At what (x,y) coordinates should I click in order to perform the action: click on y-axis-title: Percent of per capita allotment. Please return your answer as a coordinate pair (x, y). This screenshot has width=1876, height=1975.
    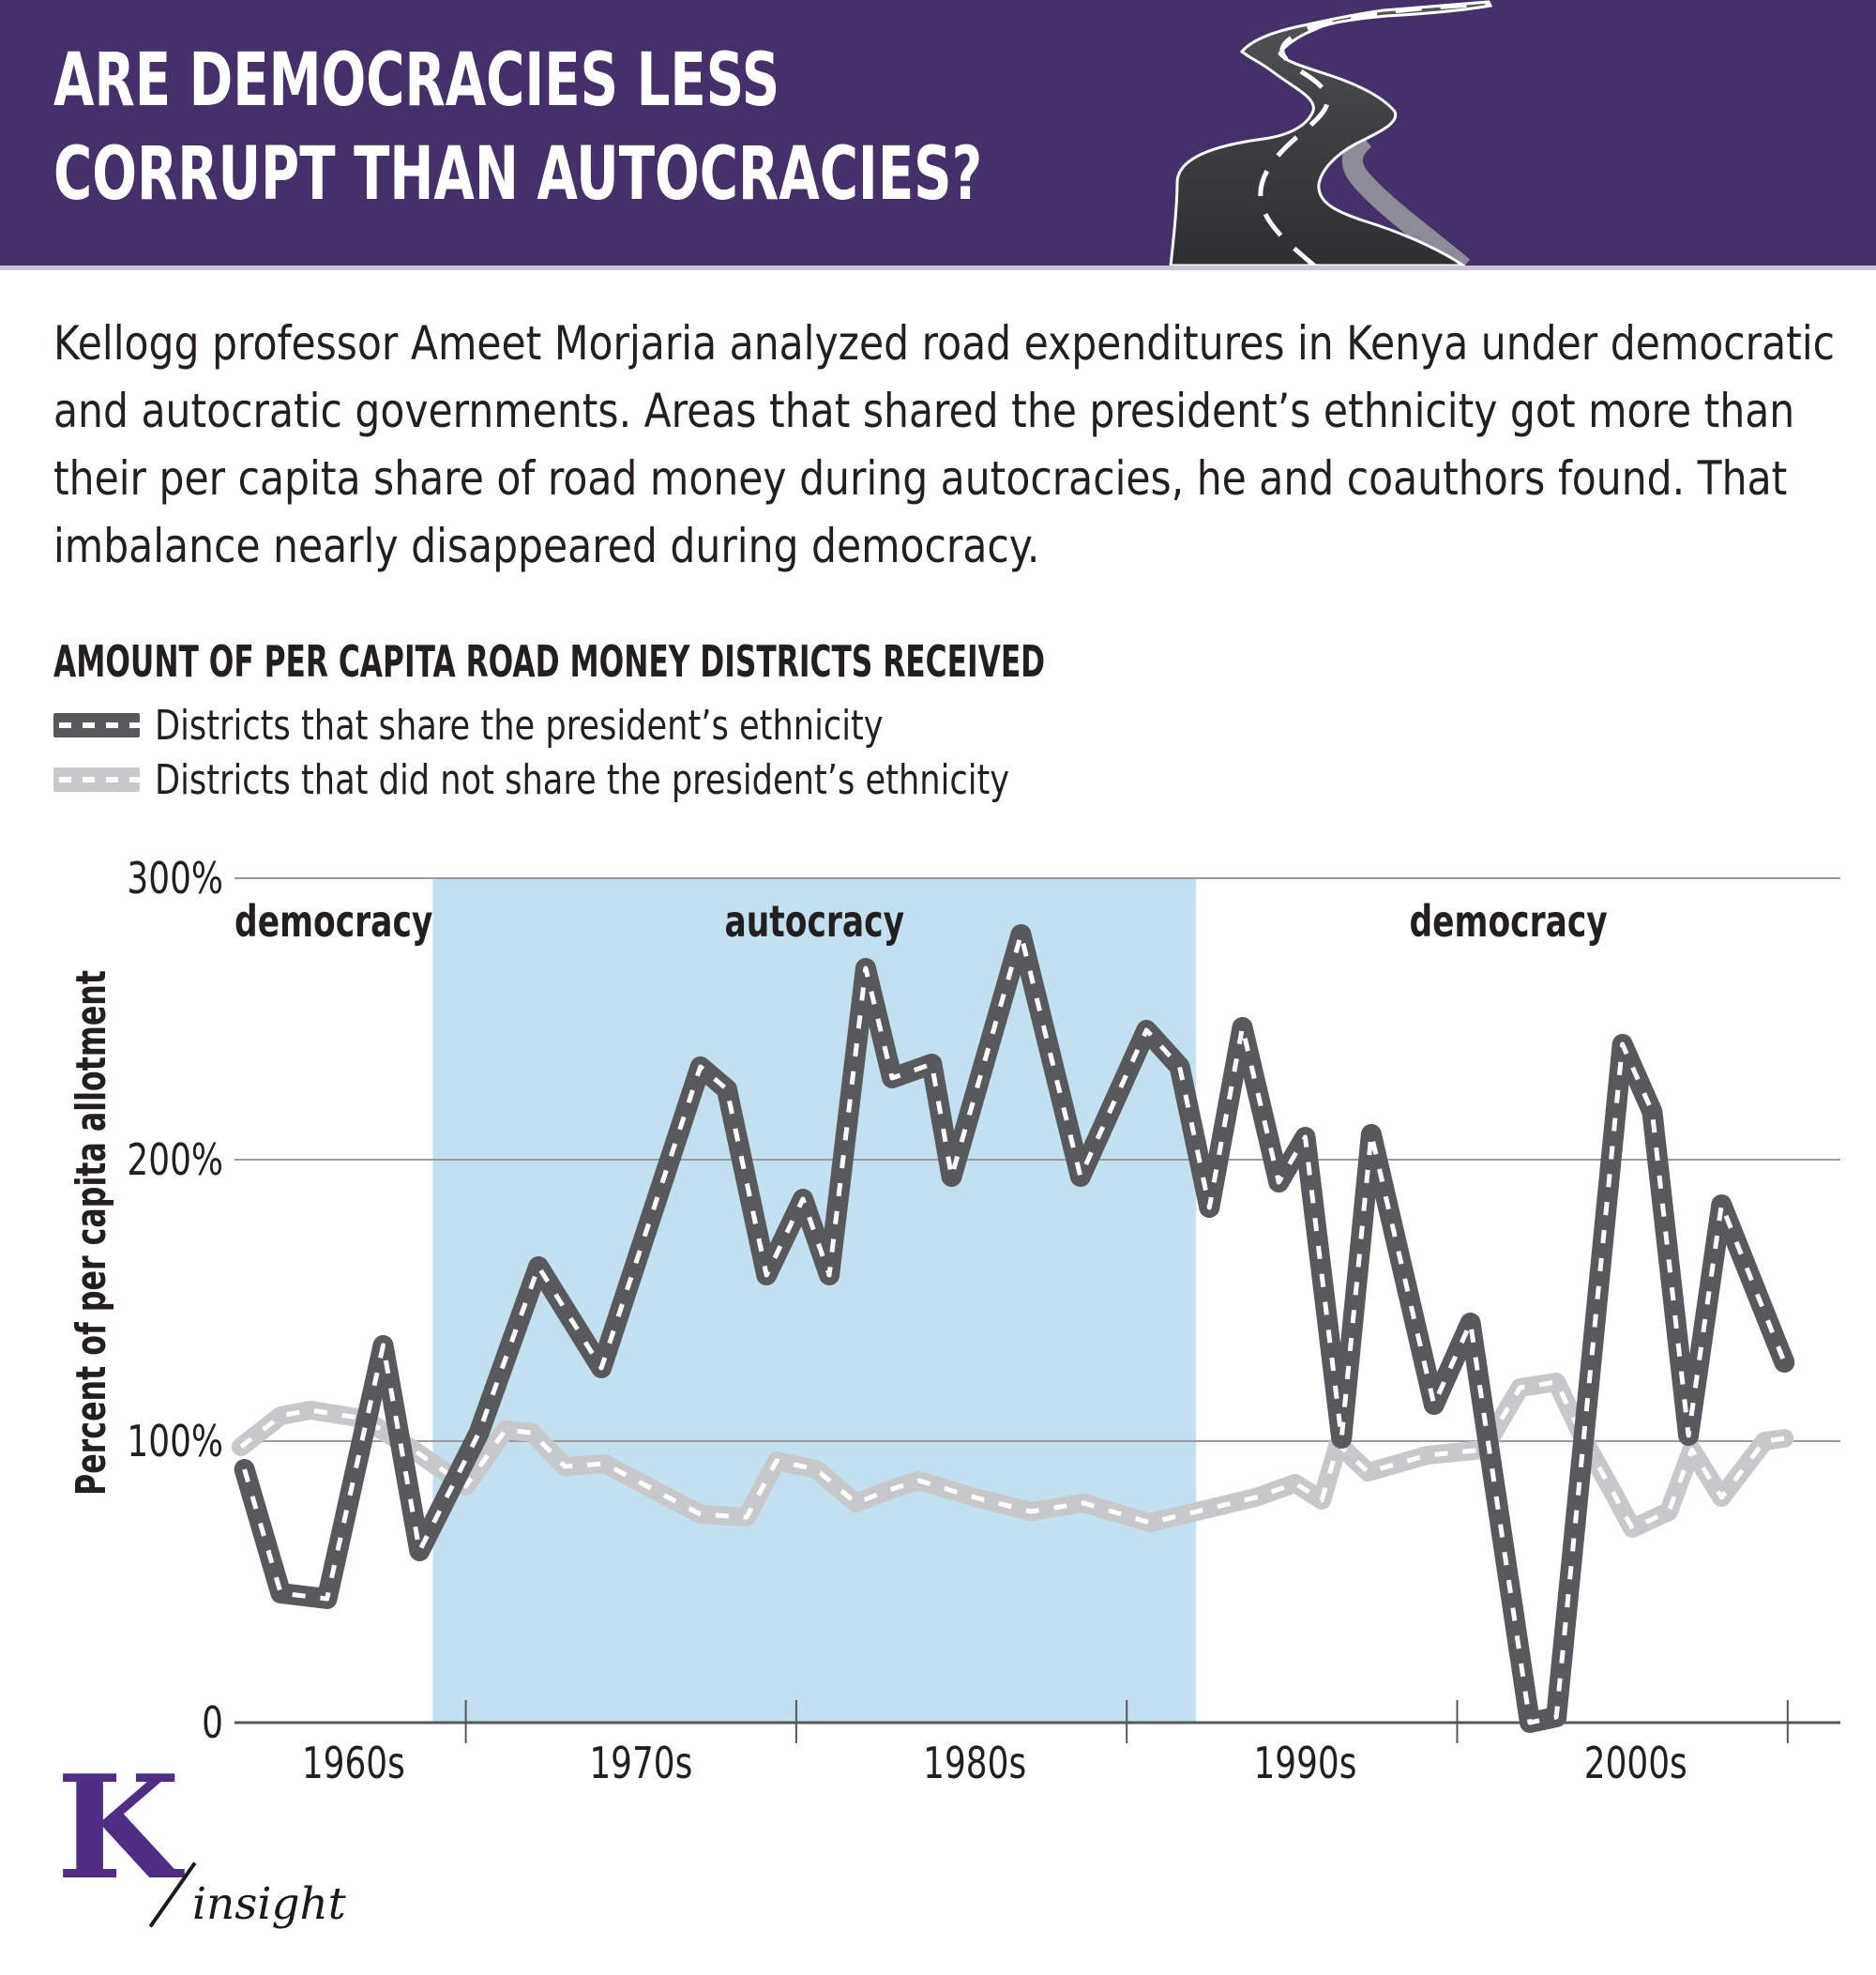
    Looking at the image, I should click on (92, 1233).